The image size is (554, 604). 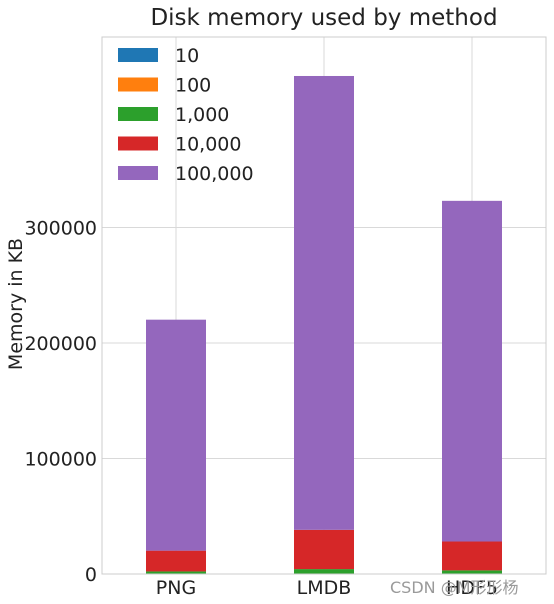 What do you see at coordinates (324, 588) in the screenshot?
I see `x-tick-label: LMDB` at bounding box center [324, 588].